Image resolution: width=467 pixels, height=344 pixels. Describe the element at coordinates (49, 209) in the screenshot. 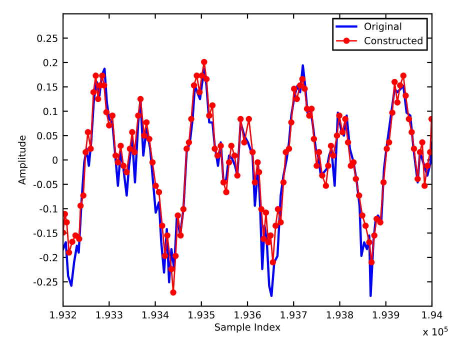

I see `y-tick-label: -0.1` at that location.